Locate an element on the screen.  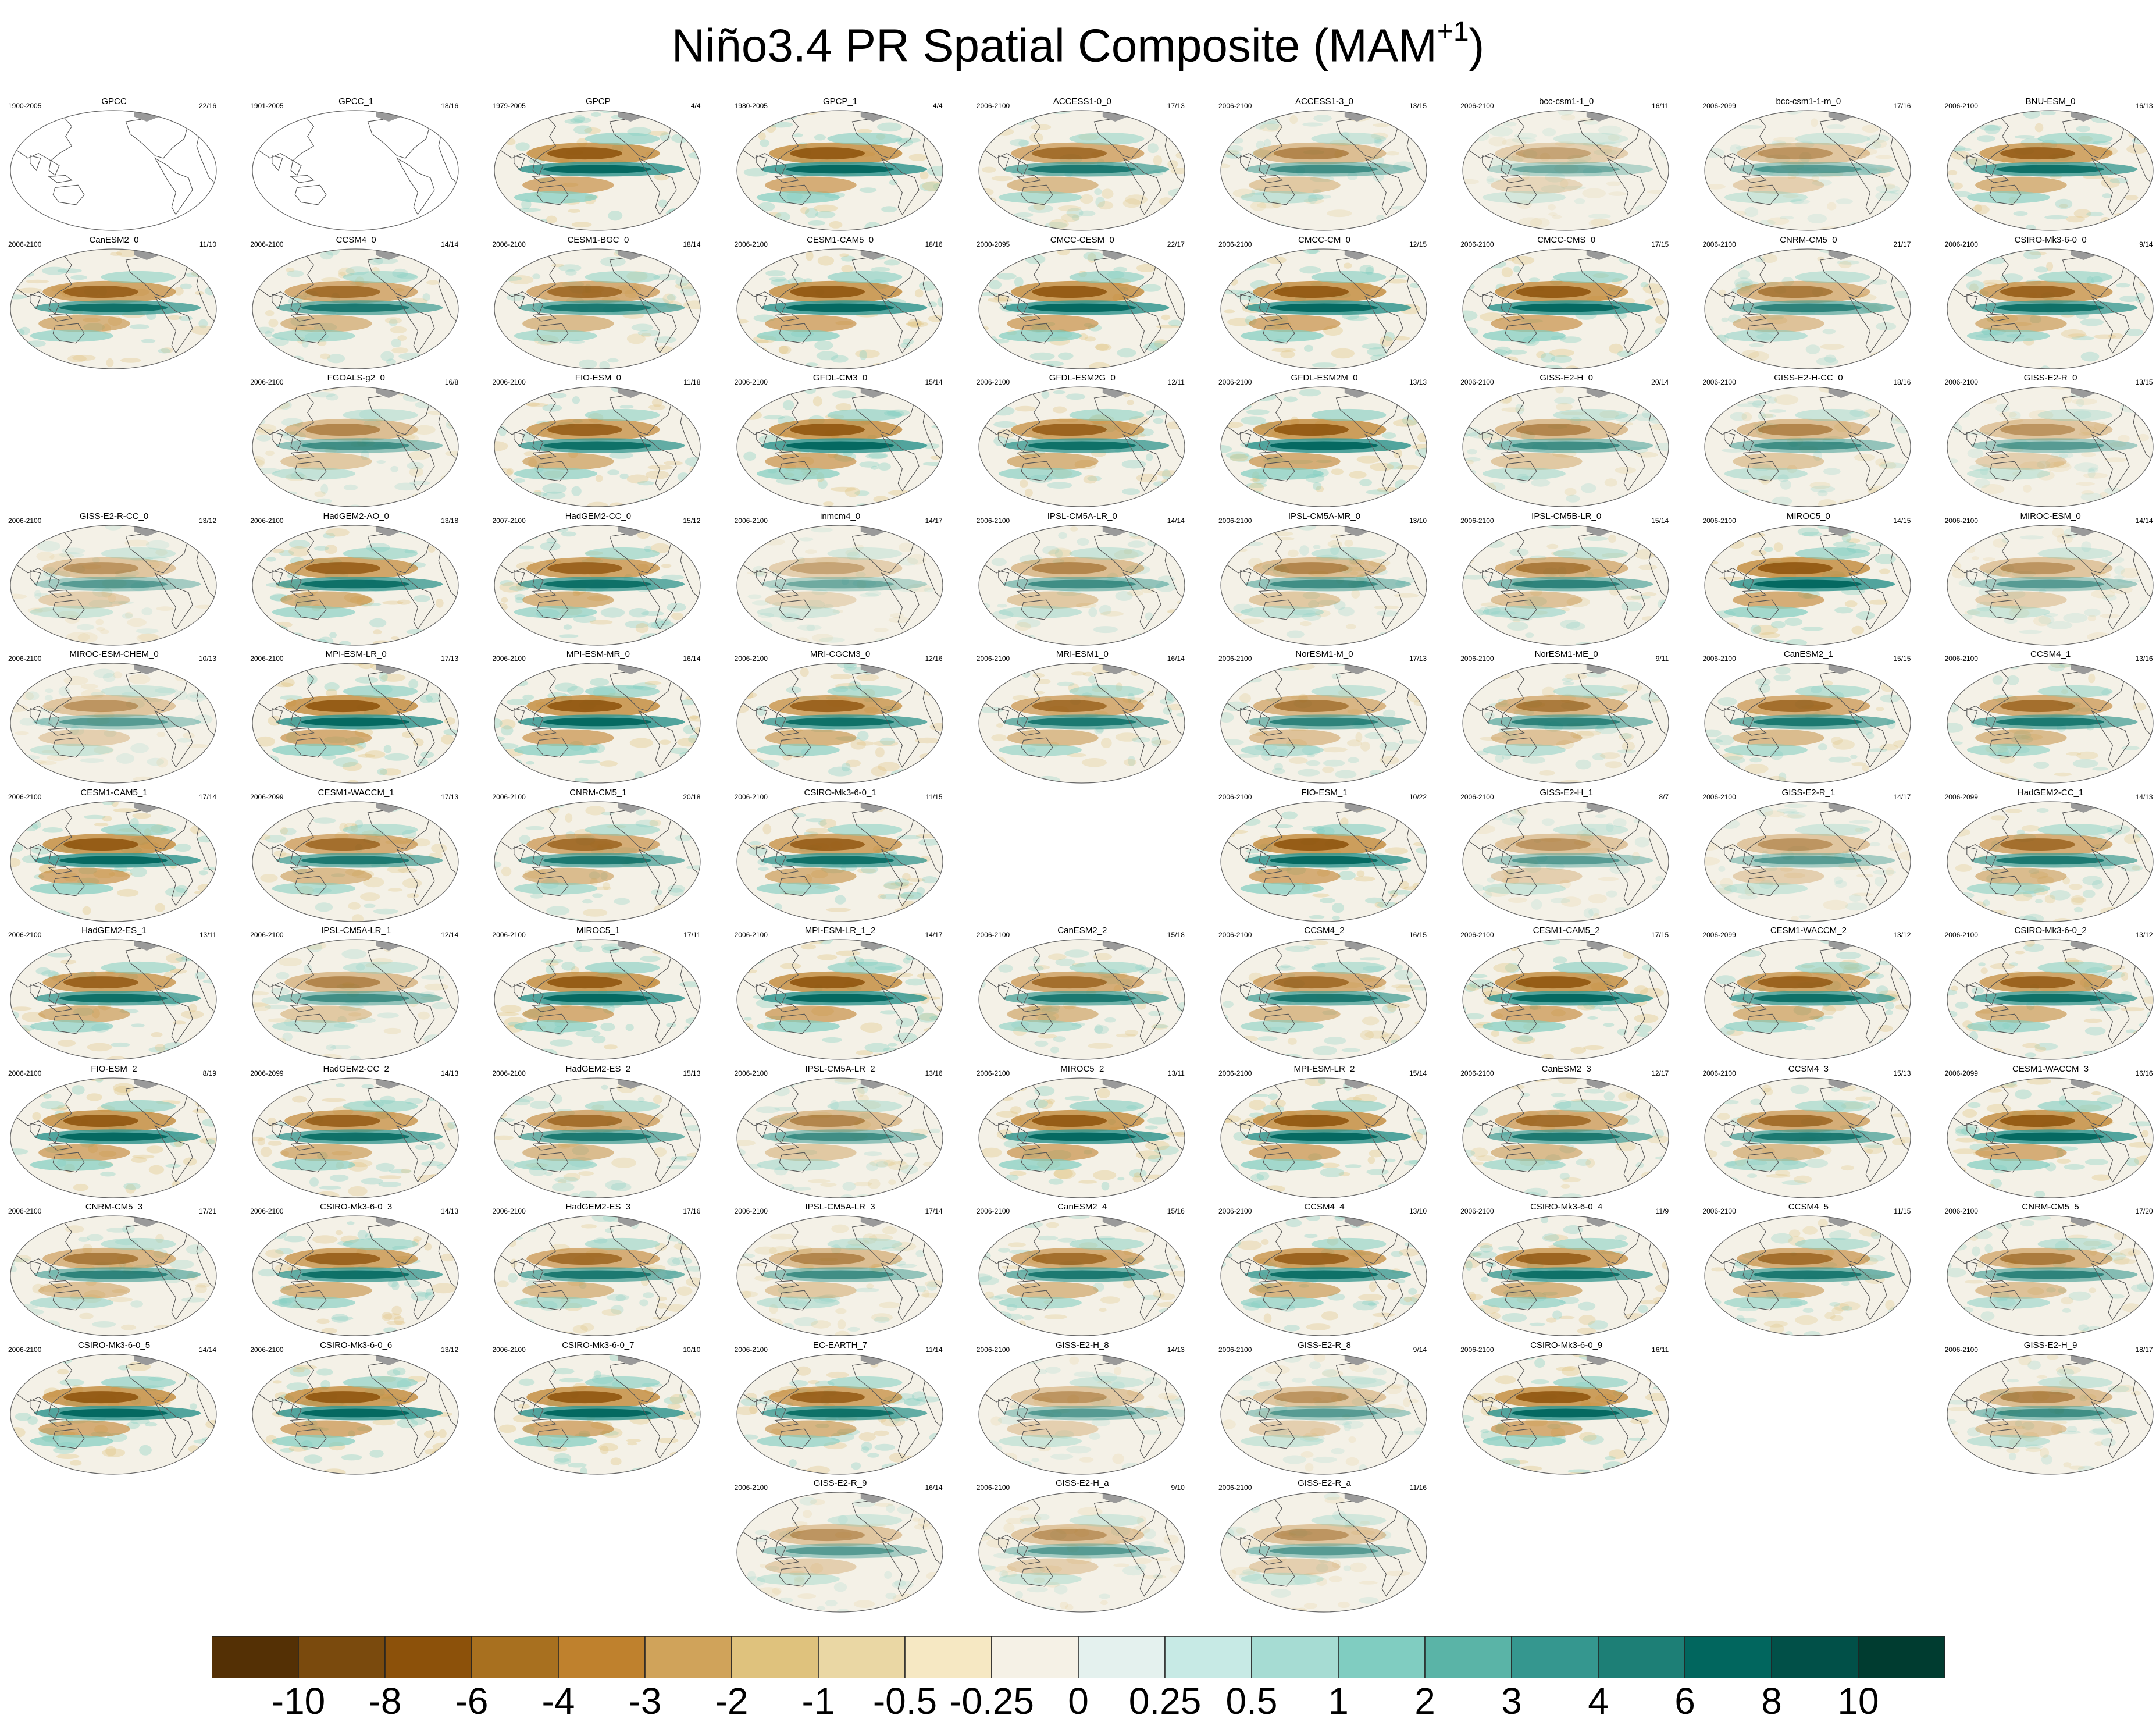
panel-event-count: 17/11 is located at coordinates (692, 935).